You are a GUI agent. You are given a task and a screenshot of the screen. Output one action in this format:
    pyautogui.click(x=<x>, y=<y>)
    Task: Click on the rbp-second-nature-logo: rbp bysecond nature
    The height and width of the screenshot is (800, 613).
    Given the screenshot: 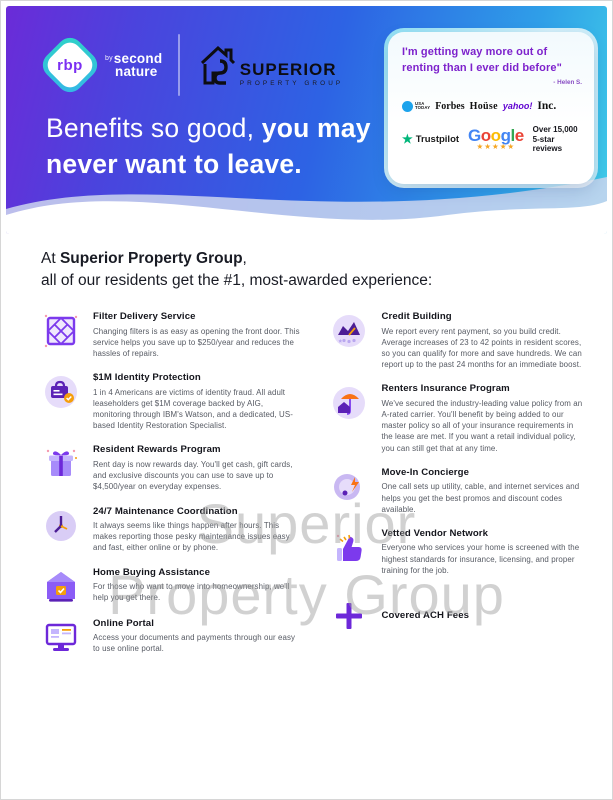 What is the action you would take?
    pyautogui.click(x=100, y=65)
    